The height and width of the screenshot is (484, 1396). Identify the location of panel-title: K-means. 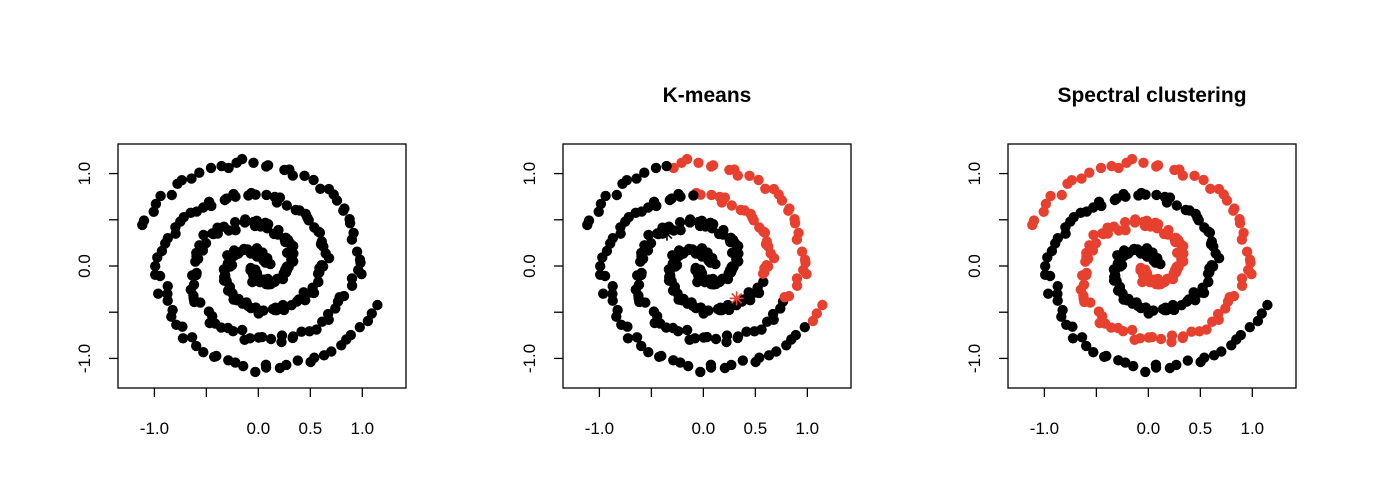
(707, 95).